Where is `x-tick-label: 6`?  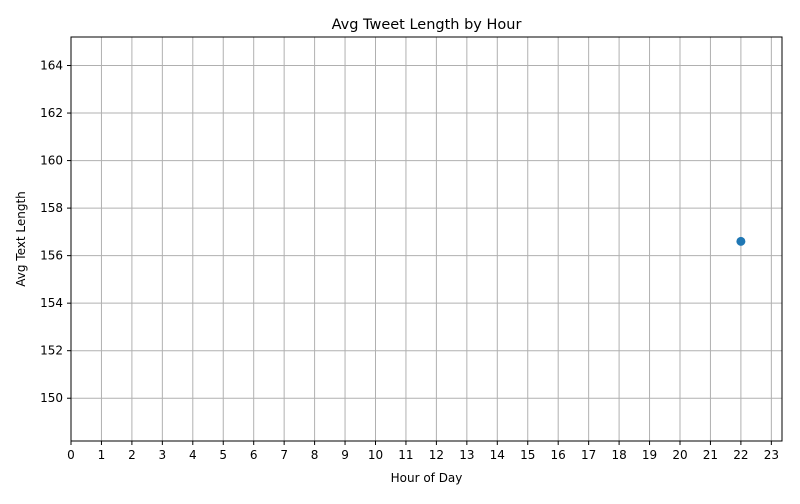 x-tick-label: 6 is located at coordinates (254, 455).